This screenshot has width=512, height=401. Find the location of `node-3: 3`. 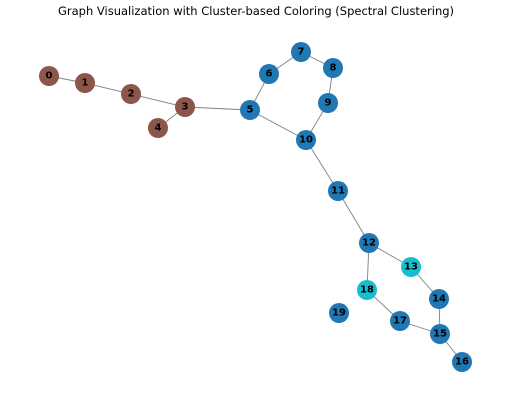

node-3: 3 is located at coordinates (185, 107).